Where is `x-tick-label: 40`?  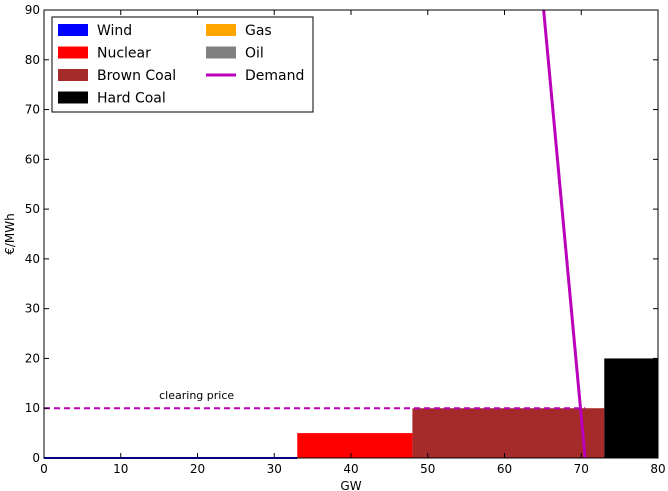 x-tick-label: 40 is located at coordinates (350, 469).